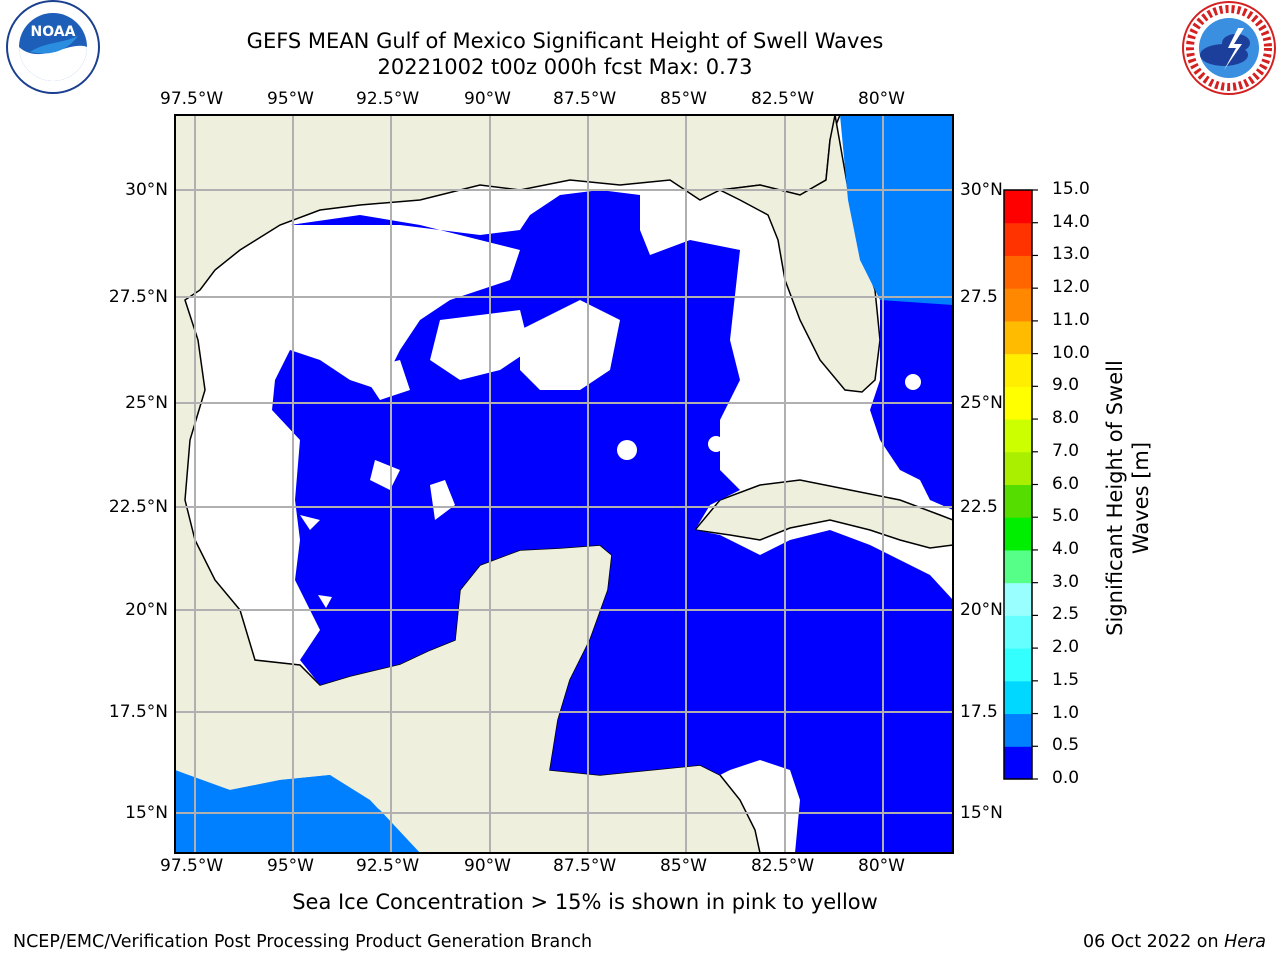 Image resolution: width=1280 pixels, height=960 pixels. Describe the element at coordinates (1066, 712) in the screenshot. I see `colorbar-tick-label: 1.0` at that location.